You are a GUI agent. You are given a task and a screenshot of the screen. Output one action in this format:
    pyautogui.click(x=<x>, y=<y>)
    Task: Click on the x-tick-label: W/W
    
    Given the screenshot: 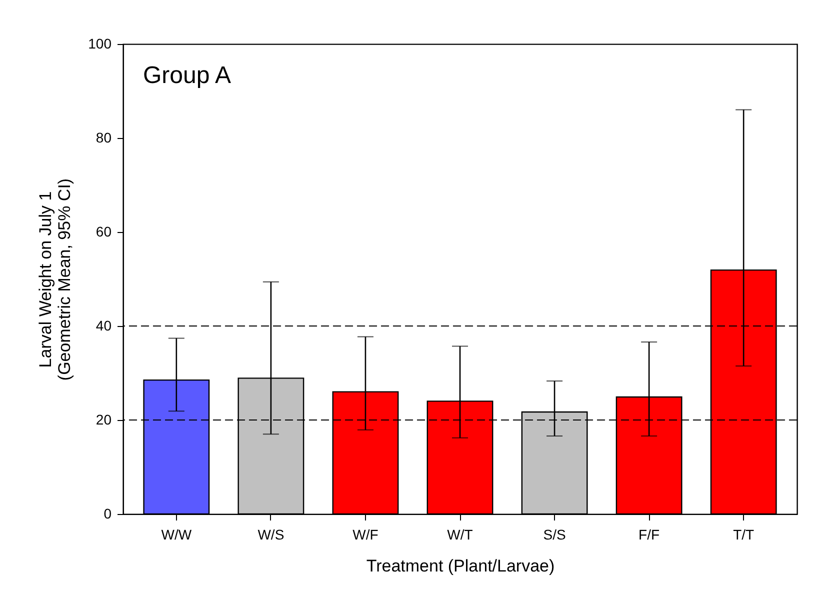 What is the action you would take?
    pyautogui.click(x=176, y=534)
    